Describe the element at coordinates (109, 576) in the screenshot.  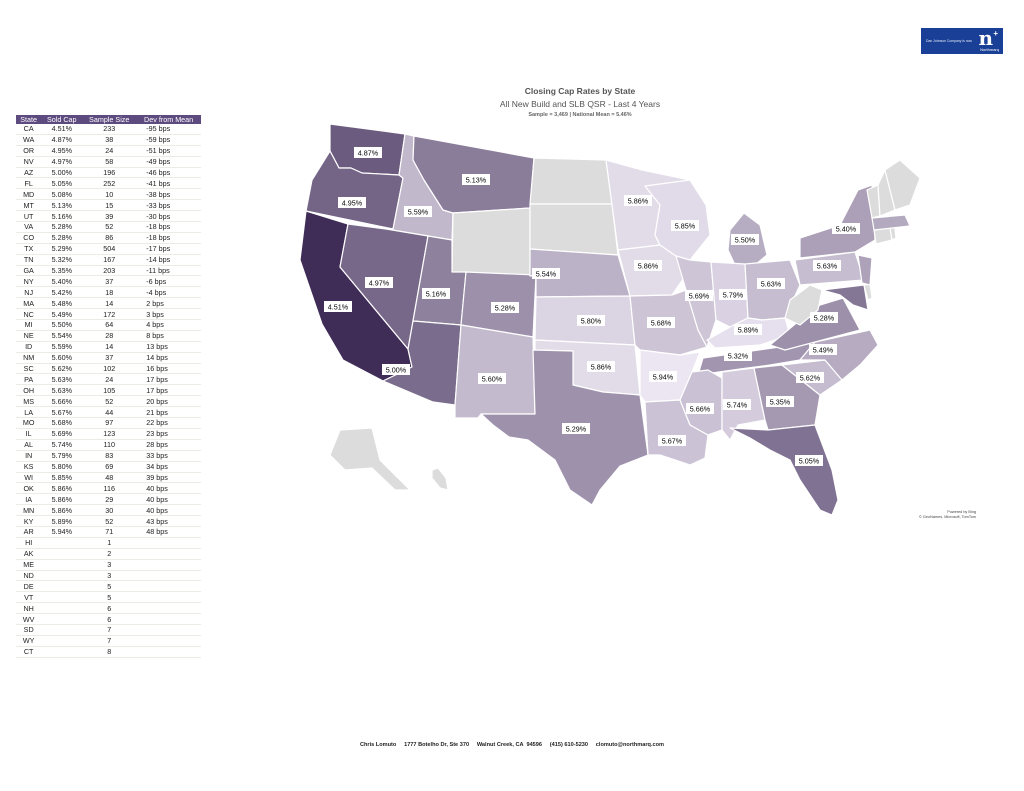
I see `sample-size-cell: 3` at that location.